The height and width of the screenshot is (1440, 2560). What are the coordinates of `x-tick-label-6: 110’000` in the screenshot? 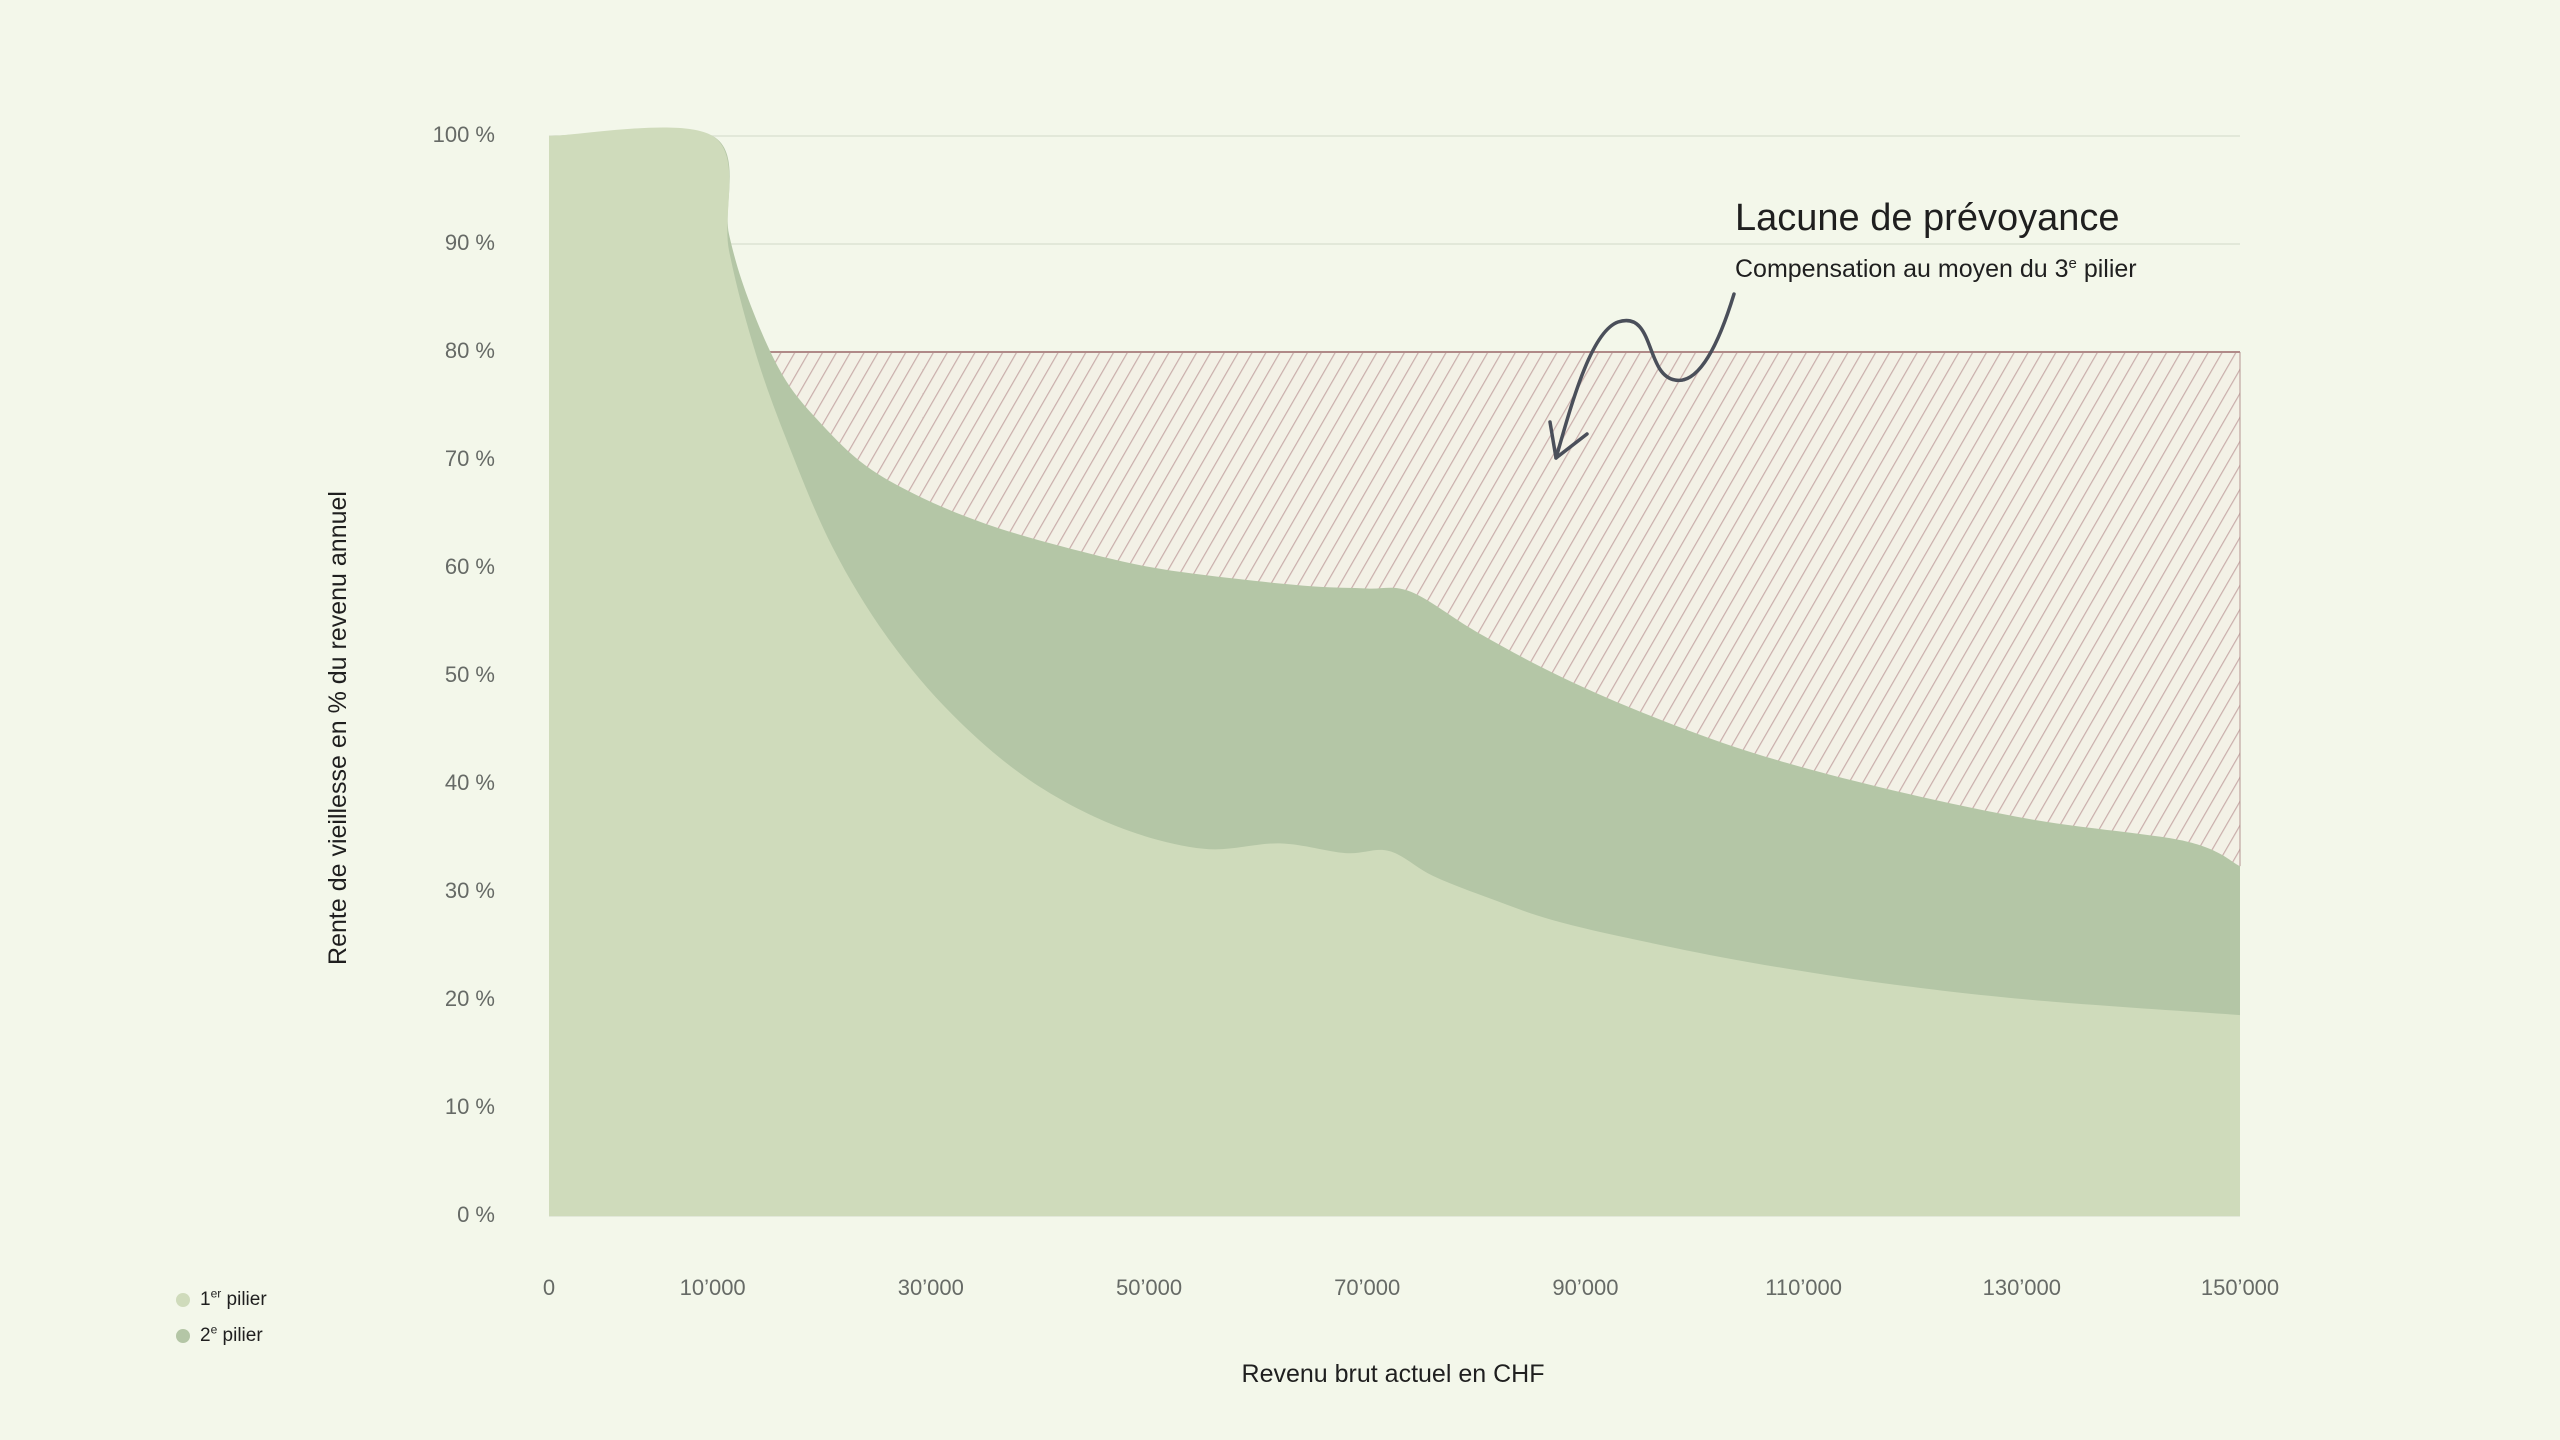 It's located at (1803, 1287).